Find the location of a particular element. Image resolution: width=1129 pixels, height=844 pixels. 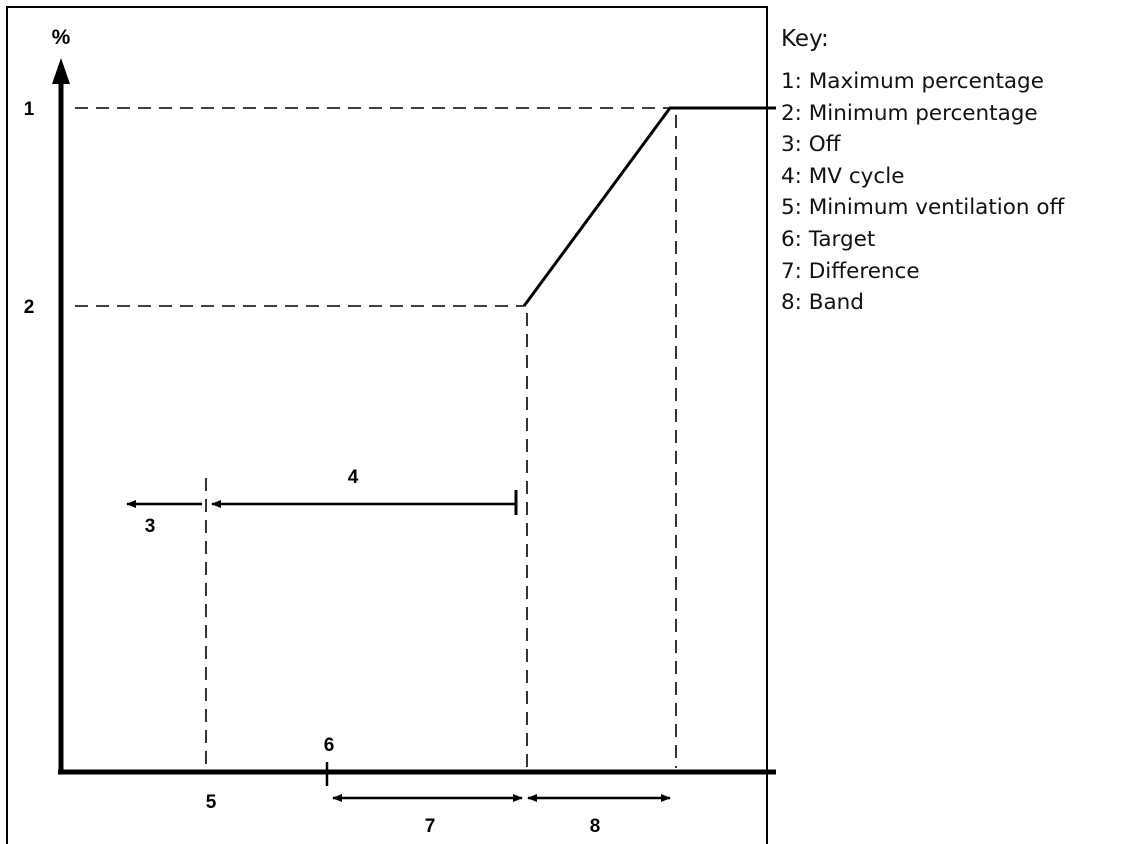

key-item-difference: 7: Difference is located at coordinates (850, 271).